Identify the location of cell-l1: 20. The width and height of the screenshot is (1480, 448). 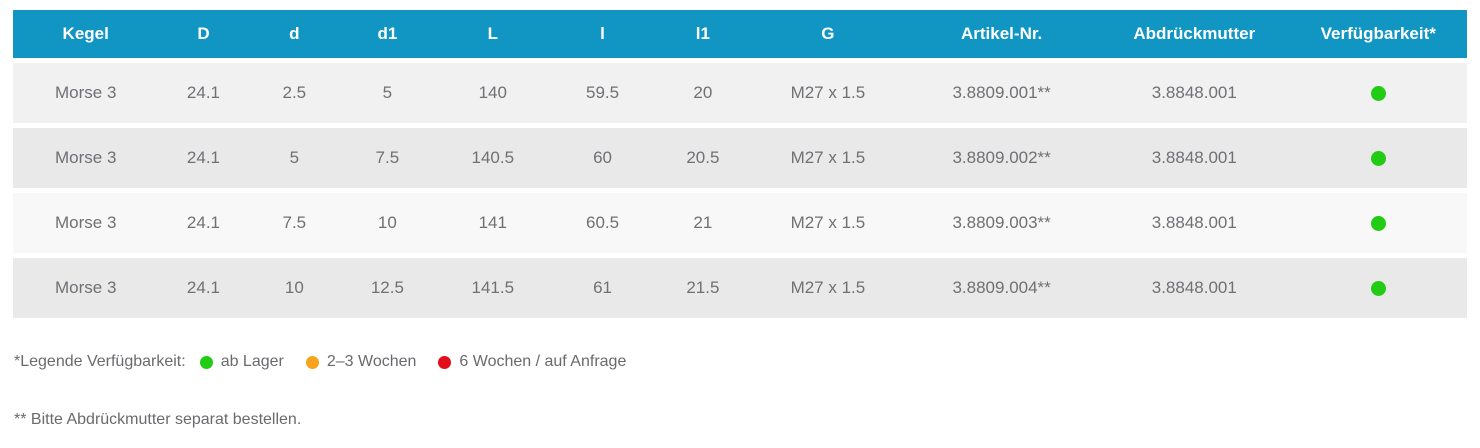
(703, 92).